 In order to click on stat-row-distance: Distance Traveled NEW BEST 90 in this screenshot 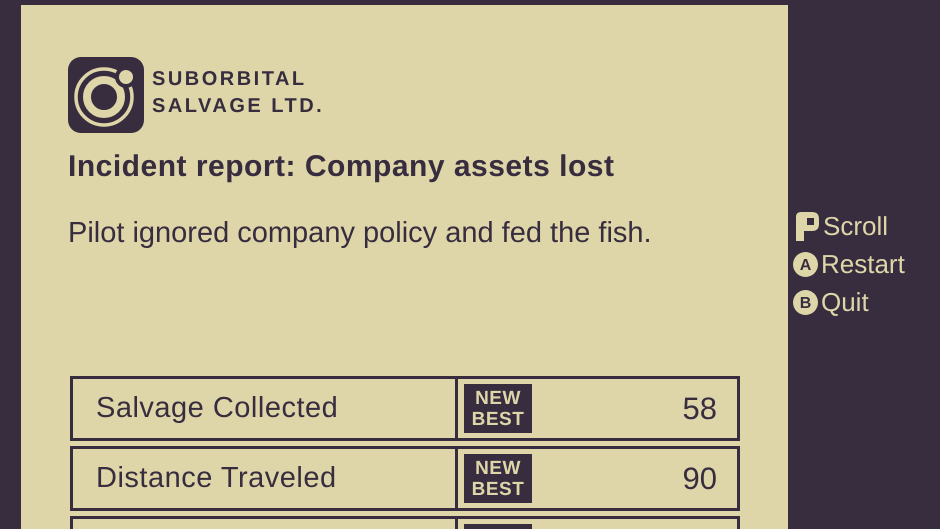, I will do `click(405, 478)`.